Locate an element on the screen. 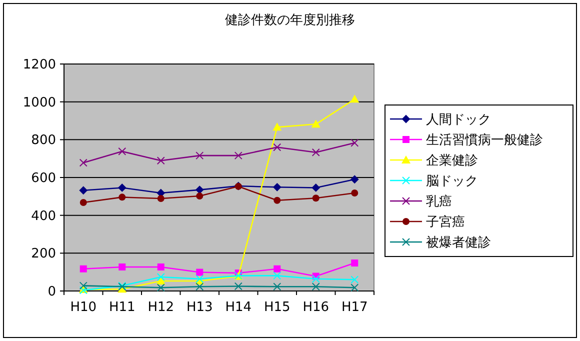 Image resolution: width=580 pixels, height=341 pixels. legend-label: 脳ドック is located at coordinates (452, 182).